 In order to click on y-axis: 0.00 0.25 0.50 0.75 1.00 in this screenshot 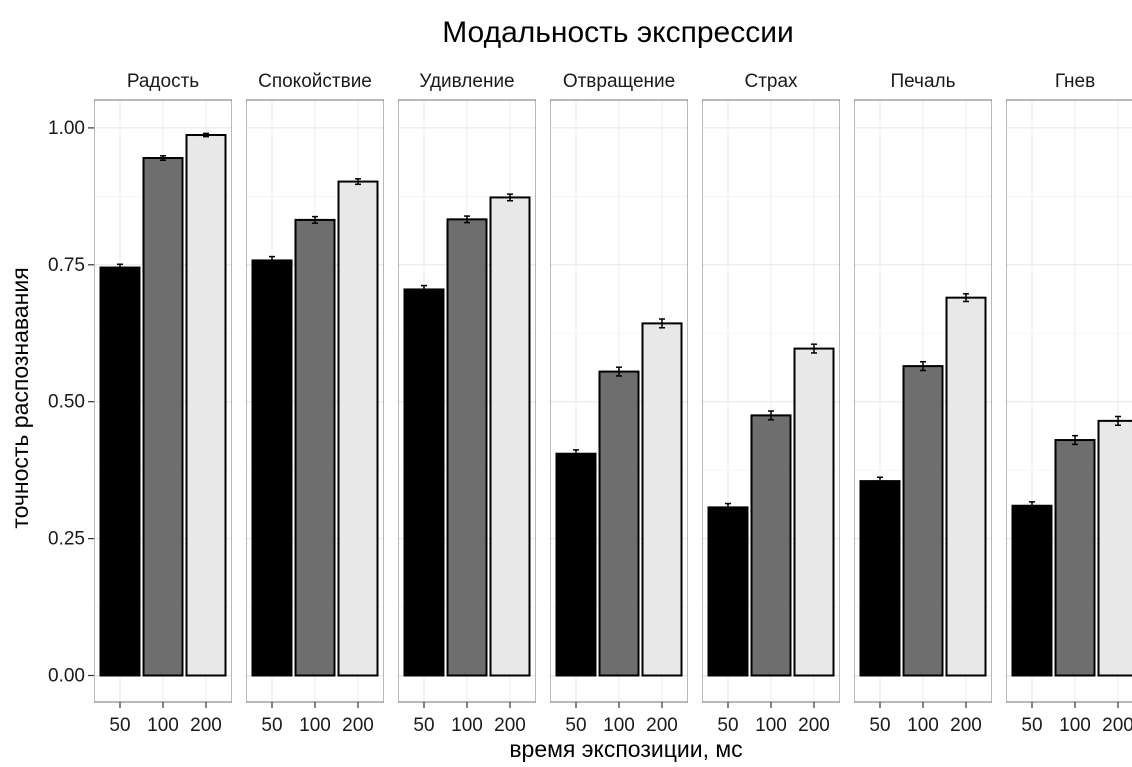, I will do `click(71, 402)`.